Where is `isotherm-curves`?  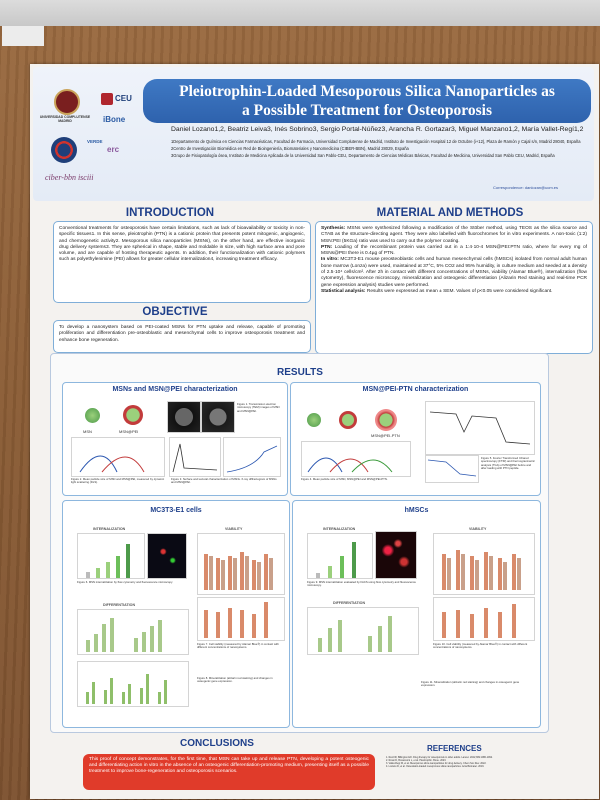
isotherm-curves is located at coordinates (252, 459).